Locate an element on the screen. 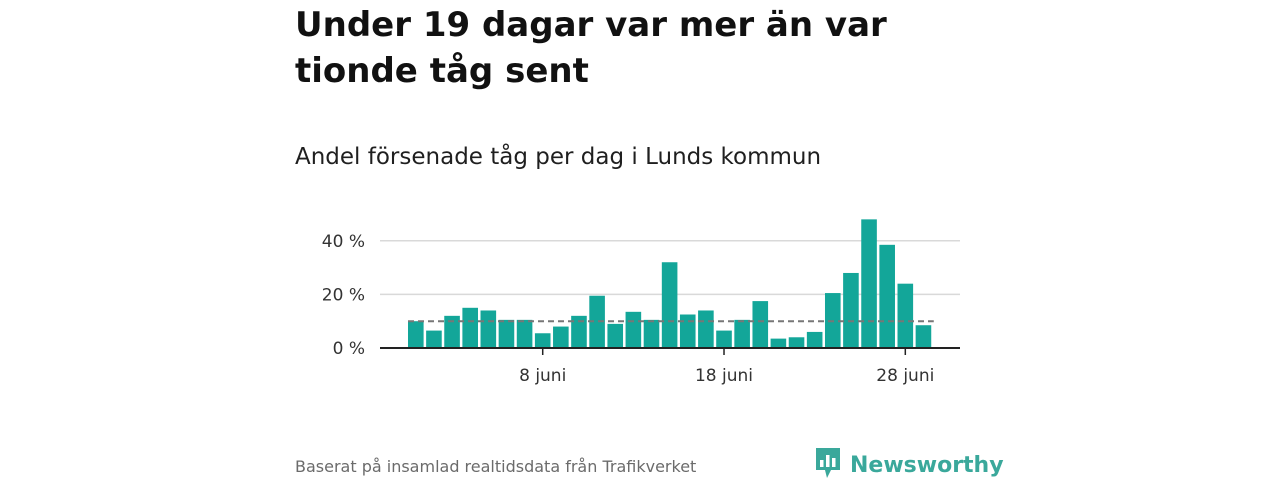 Image resolution: width=1280 pixels, height=484 pixels. x-tick-label: 8 juni is located at coordinates (542, 376).